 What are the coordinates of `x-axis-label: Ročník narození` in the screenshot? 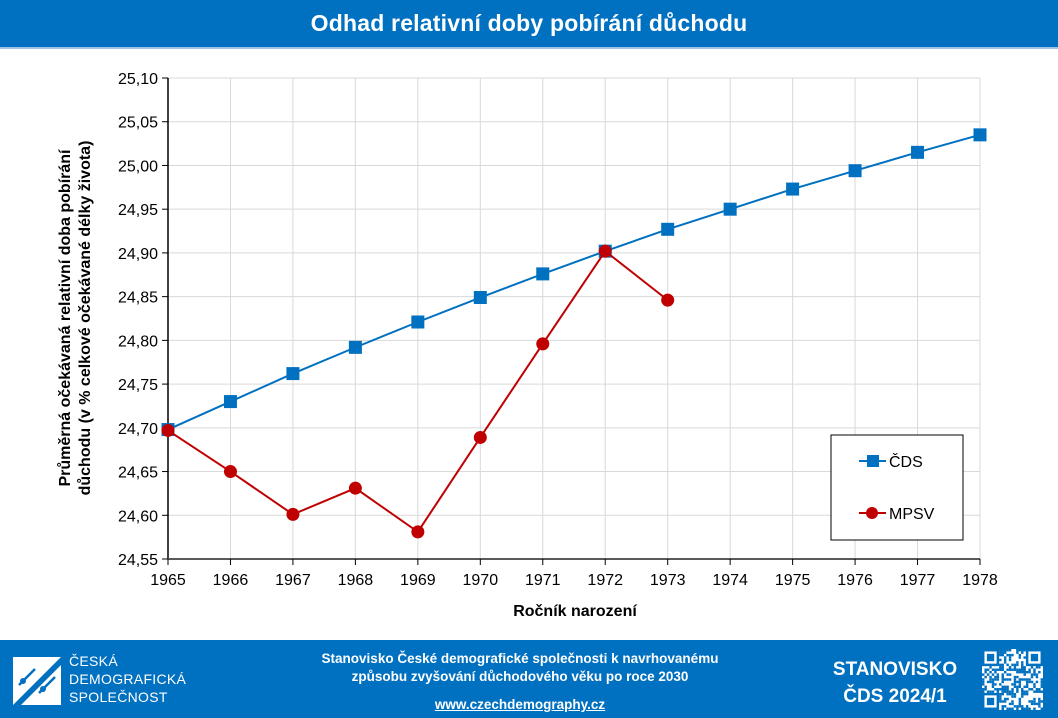 It's located at (575, 611).